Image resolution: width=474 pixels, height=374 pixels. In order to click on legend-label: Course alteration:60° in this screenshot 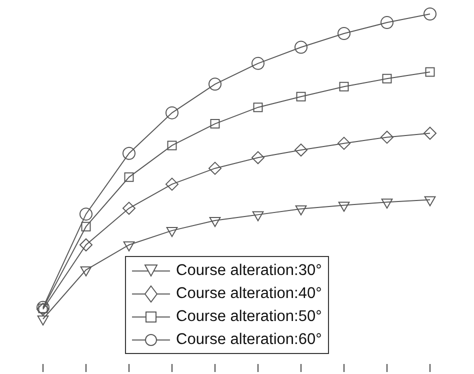, I will do `click(249, 339)`.